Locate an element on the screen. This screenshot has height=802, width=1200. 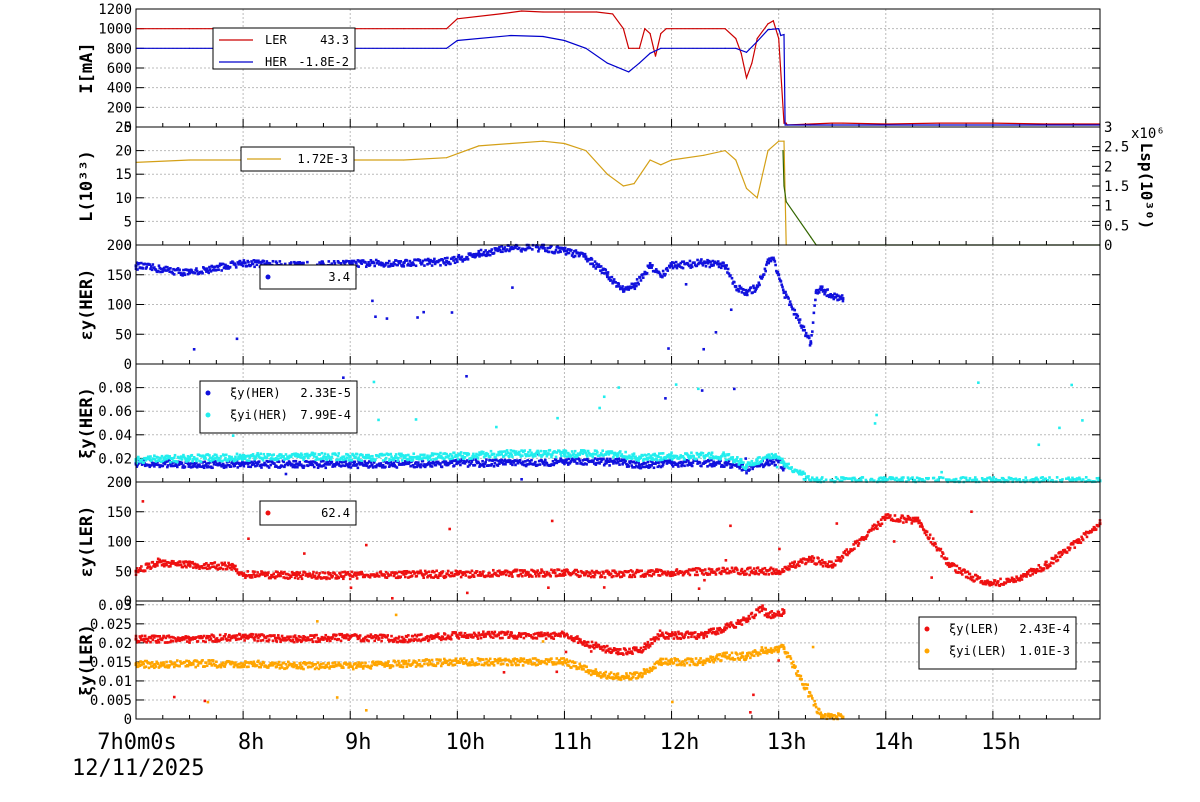
legend-value: 3.4 is located at coordinates (339, 277).